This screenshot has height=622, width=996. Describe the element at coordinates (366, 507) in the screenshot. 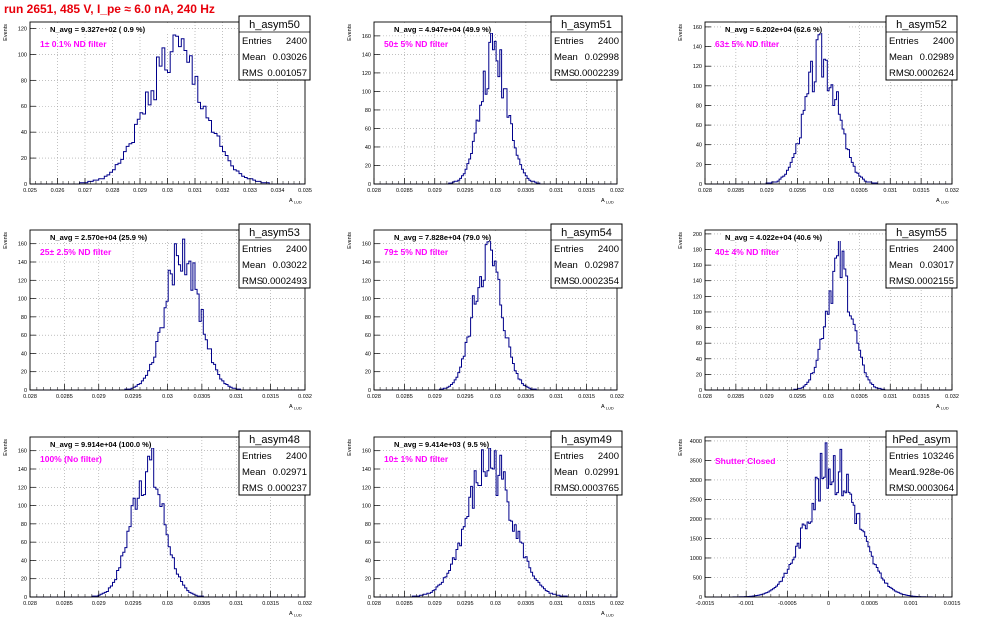

I see `y-tick-label: 100` at that location.